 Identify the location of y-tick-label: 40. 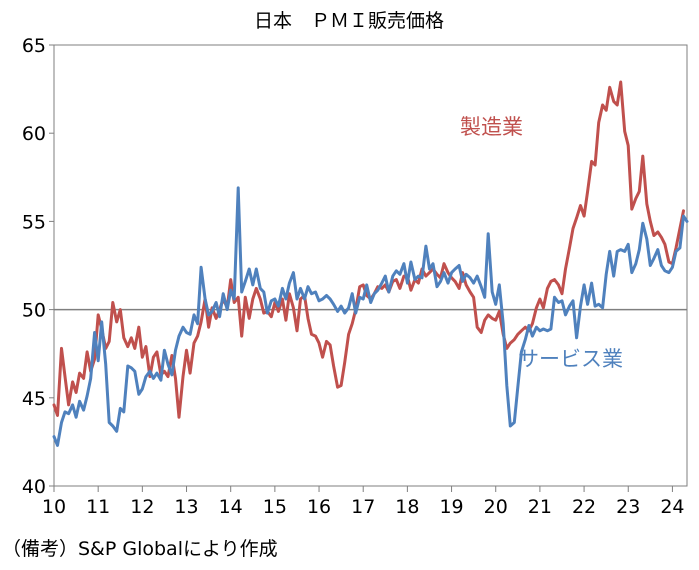
(34, 487).